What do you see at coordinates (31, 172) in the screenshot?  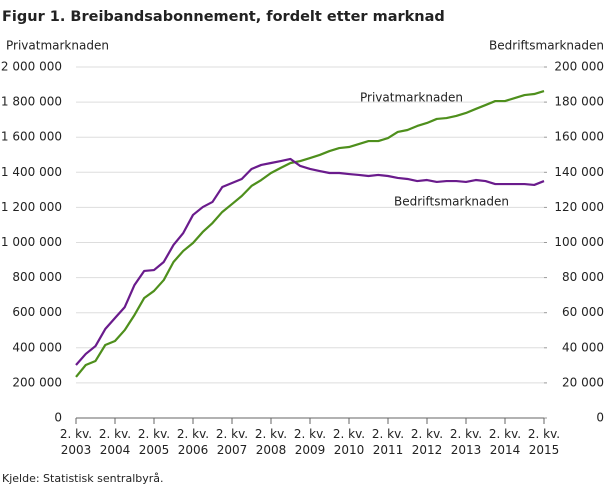 I see `y-tick-label: 1 400 000` at bounding box center [31, 172].